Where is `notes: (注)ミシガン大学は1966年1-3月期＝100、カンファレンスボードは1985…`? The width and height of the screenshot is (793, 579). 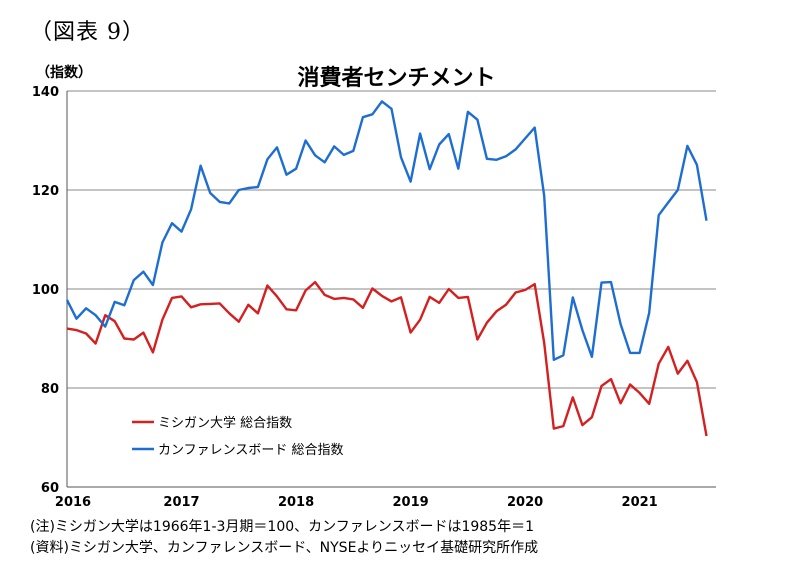 notes: (注)ミシガン大学は1966年1-3月期＝100、カンファレンスボードは1985… is located at coordinates (296, 538).